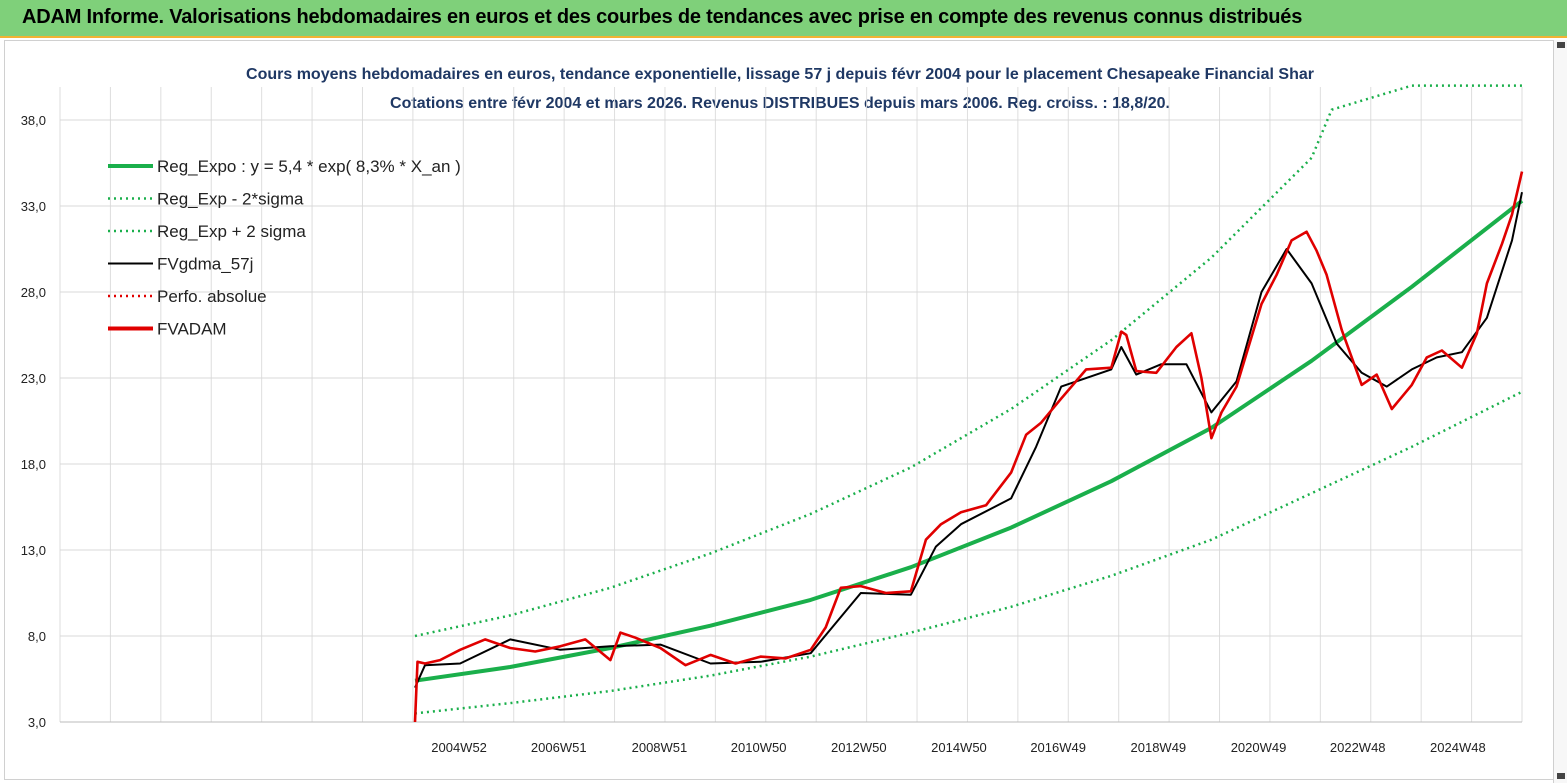  Describe the element at coordinates (859, 747) in the screenshot. I see `x-tick-label: 2012W50` at that location.